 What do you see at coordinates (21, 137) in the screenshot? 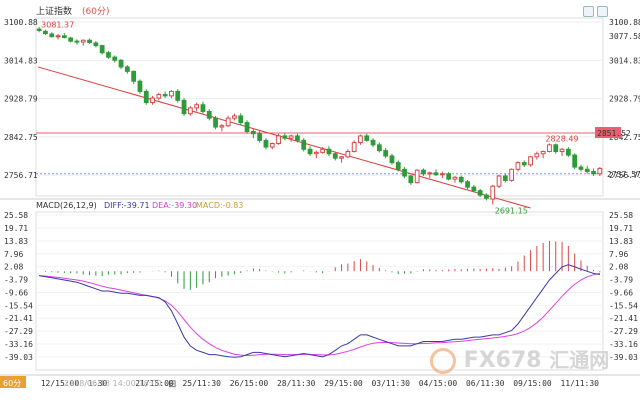
I see `price-tick-left: 2842.75` at bounding box center [21, 137].